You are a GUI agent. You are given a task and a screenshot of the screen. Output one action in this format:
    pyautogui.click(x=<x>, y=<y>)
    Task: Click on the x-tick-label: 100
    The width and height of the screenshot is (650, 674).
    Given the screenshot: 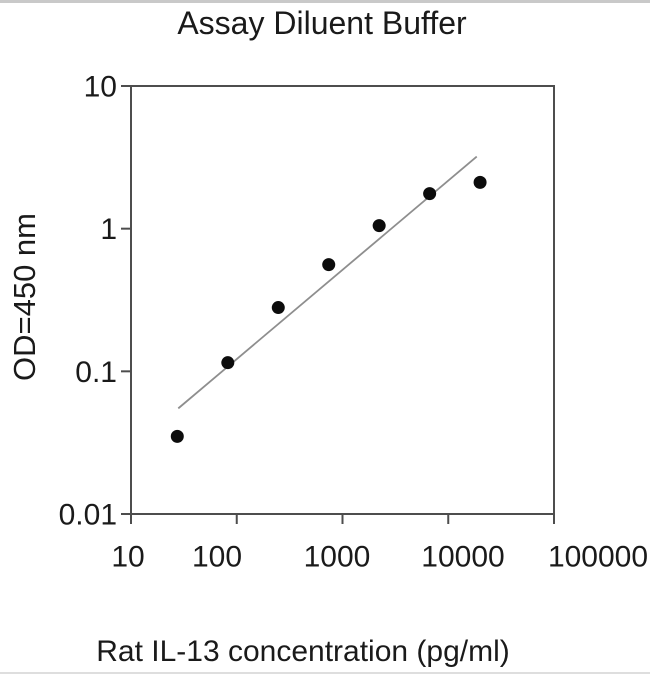 What is the action you would take?
    pyautogui.click(x=217, y=557)
    